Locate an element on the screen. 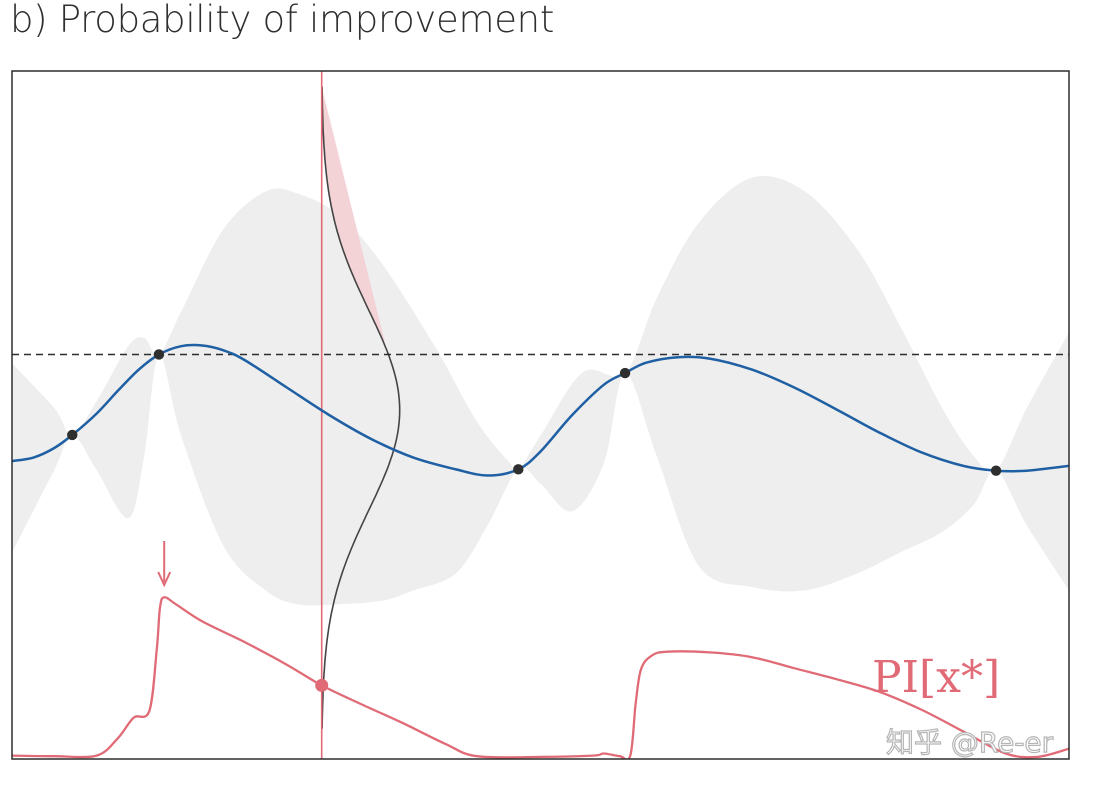  chart-title: b) Probability of improvement is located at coordinates (282, 20).